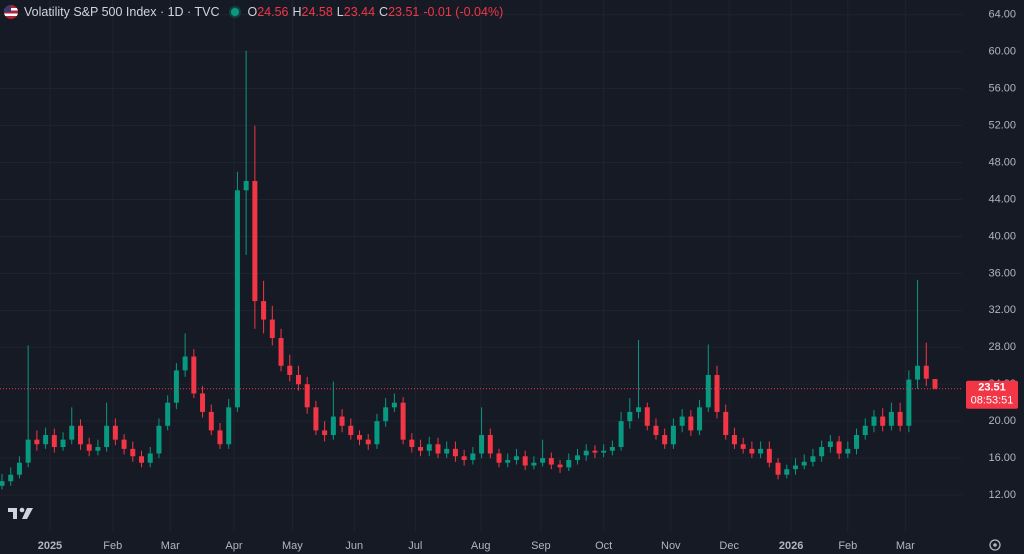 Image resolution: width=1024 pixels, height=554 pixels. Describe the element at coordinates (995, 545) in the screenshot. I see `settings-icon` at that location.